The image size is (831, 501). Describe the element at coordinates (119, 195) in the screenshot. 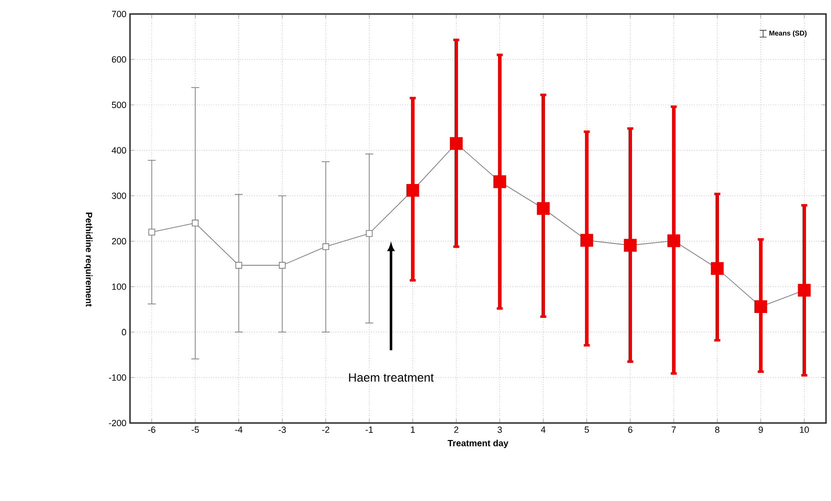

I see `y-tick-label: 300` at that location.